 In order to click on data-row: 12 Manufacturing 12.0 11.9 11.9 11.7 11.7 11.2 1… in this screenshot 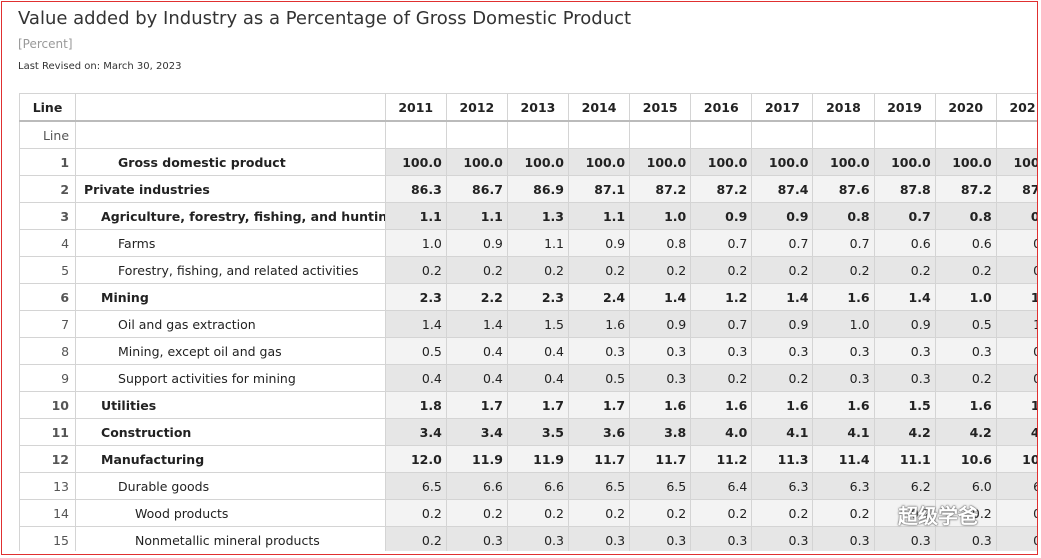, I will do `click(528, 459)`.